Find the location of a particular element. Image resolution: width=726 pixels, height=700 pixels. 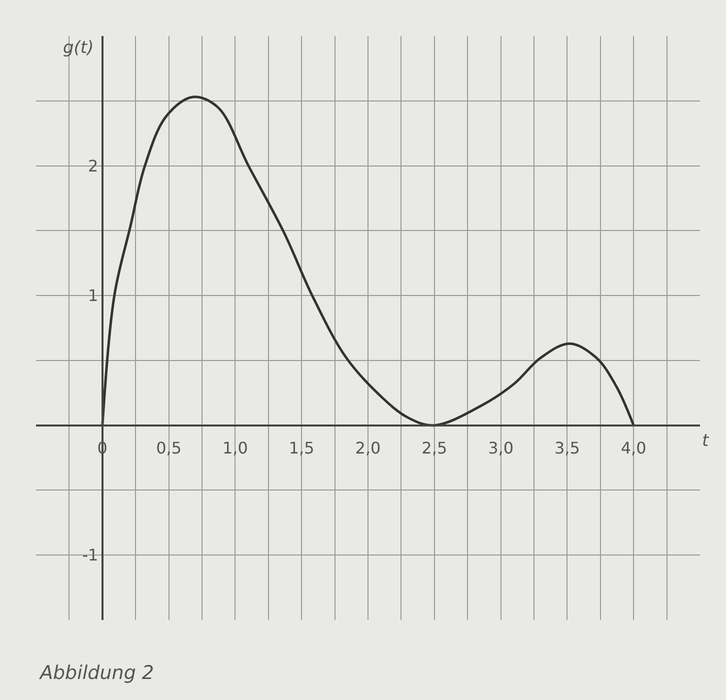

x-tick-label: 1,5 is located at coordinates (301, 448).